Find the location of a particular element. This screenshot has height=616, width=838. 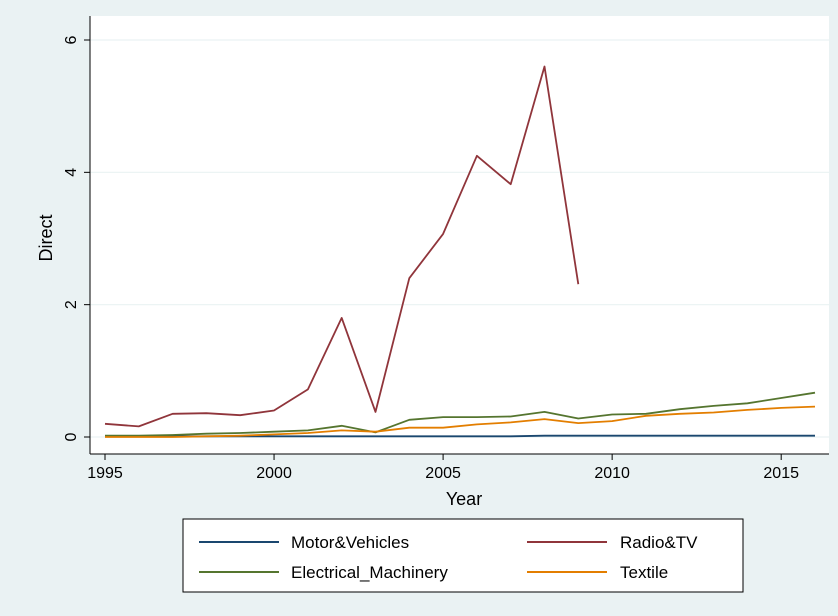

x-tick-label: 2005 is located at coordinates (443, 473).